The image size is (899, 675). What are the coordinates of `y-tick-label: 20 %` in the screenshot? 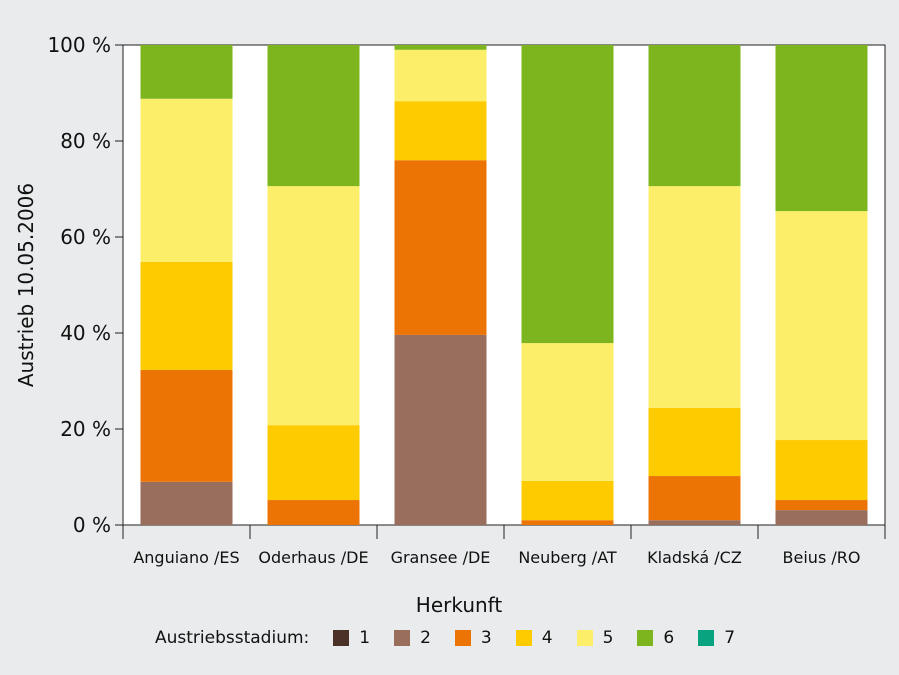 It's located at (85, 429).